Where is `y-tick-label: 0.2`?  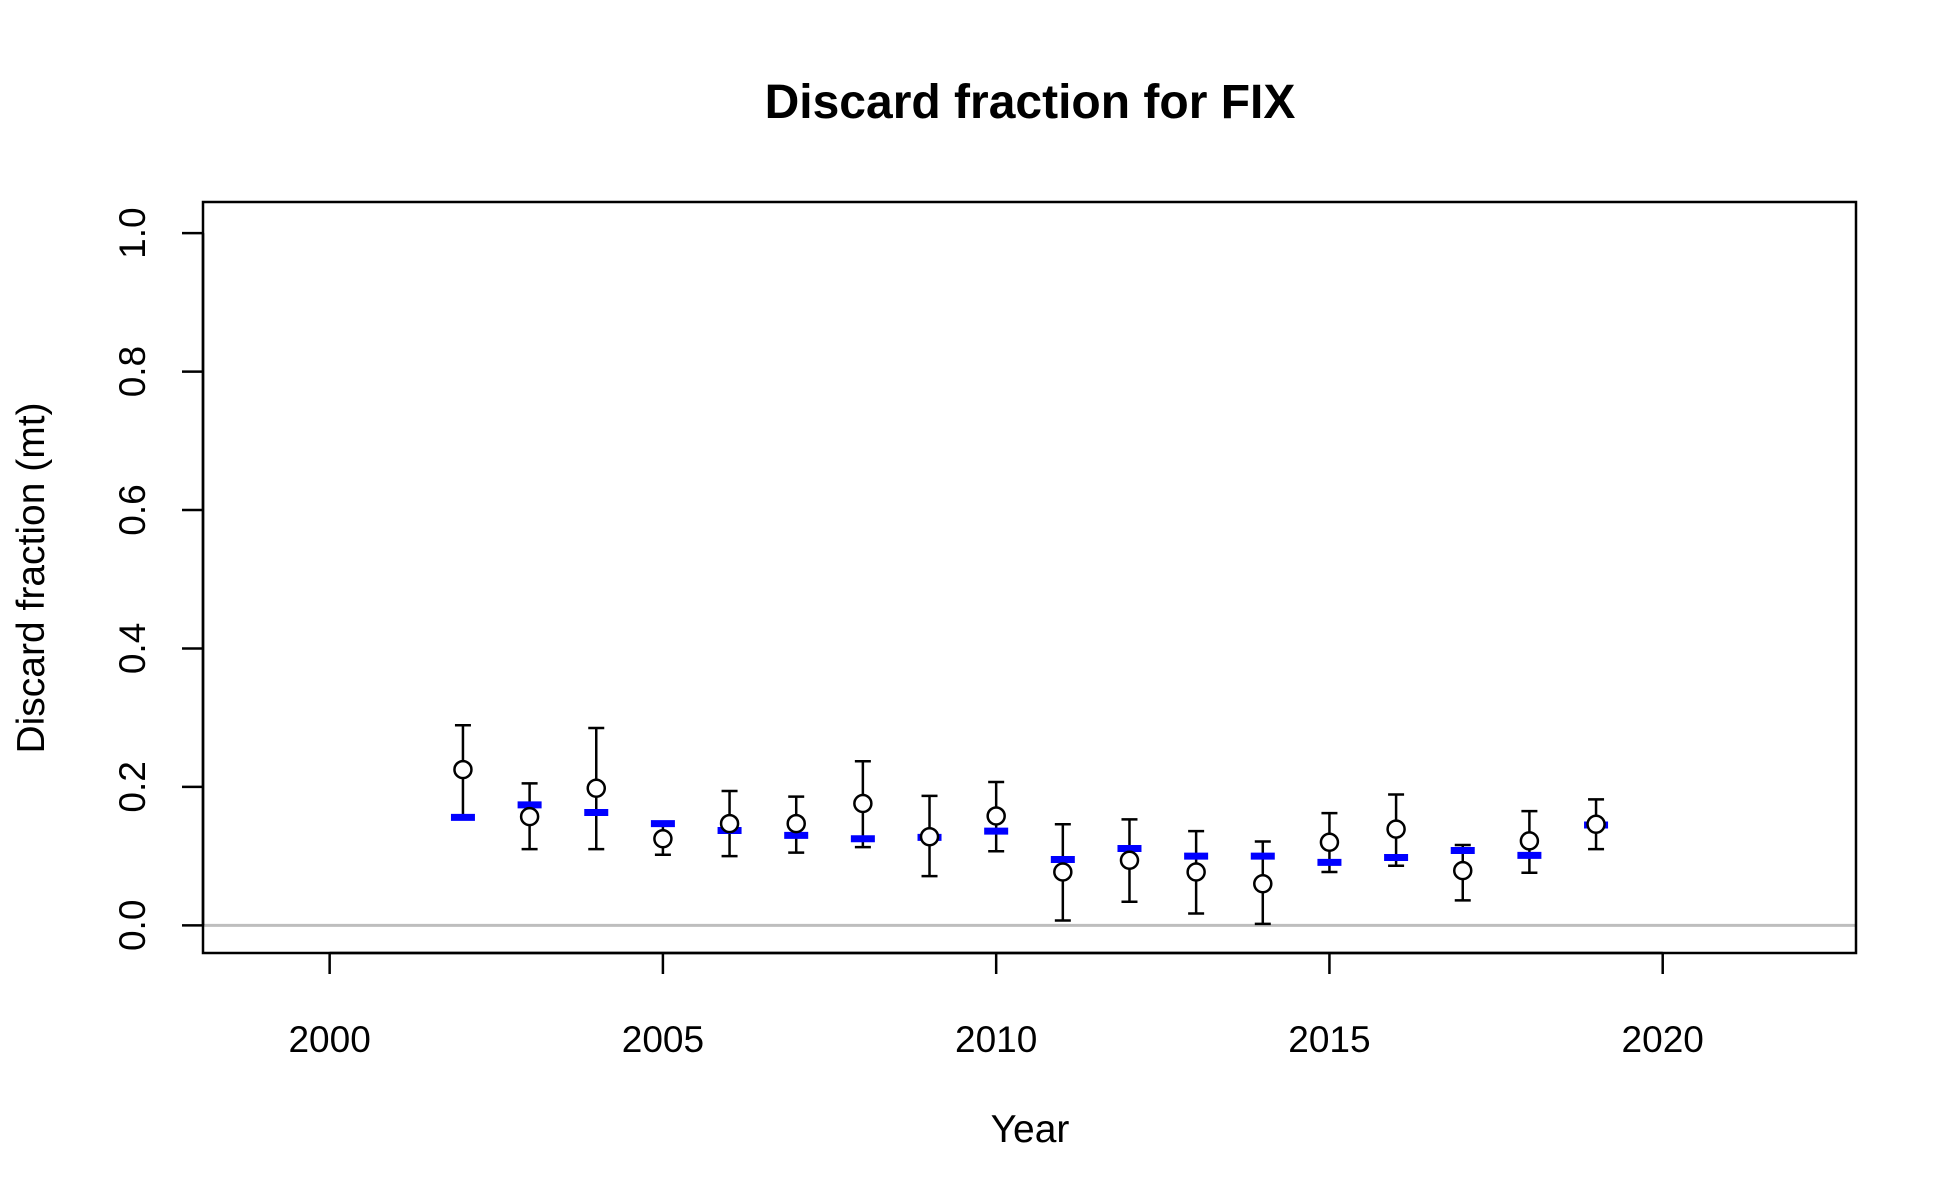 y-tick-label: 0.2 is located at coordinates (132, 786).